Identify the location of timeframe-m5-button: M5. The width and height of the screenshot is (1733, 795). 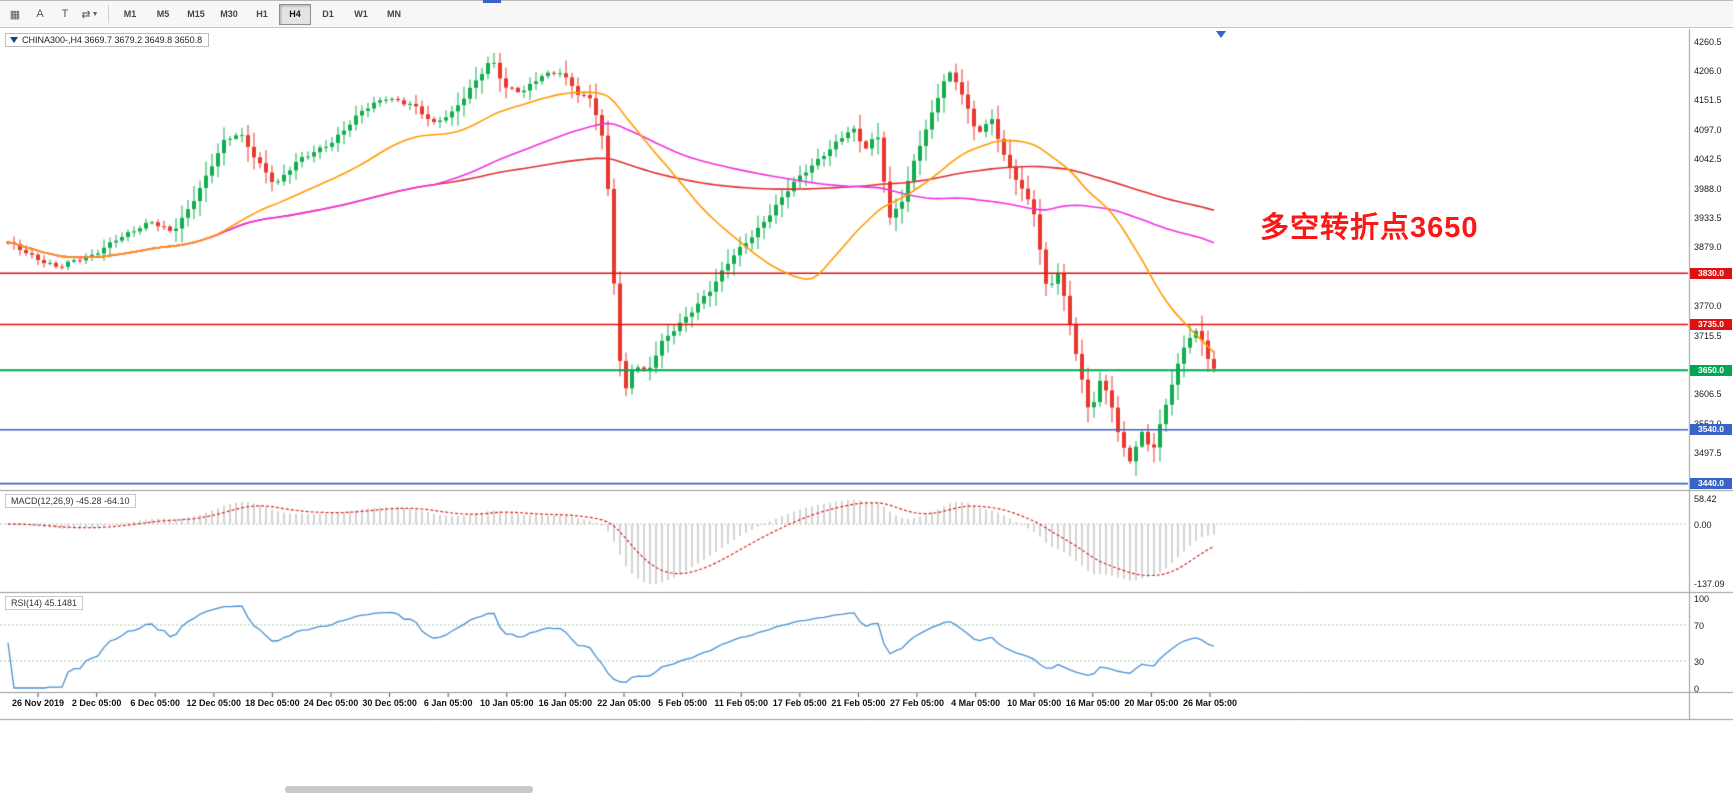
(163, 14).